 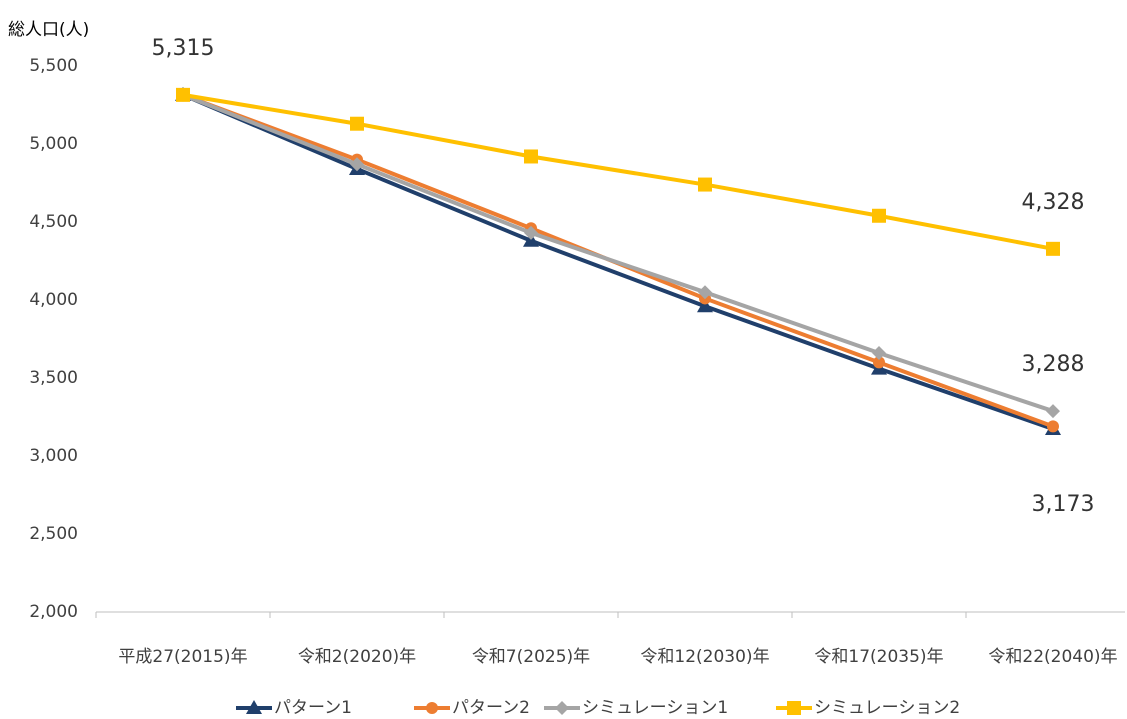 What do you see at coordinates (53, 612) in the screenshot?
I see `y-tick-label: 2,000` at bounding box center [53, 612].